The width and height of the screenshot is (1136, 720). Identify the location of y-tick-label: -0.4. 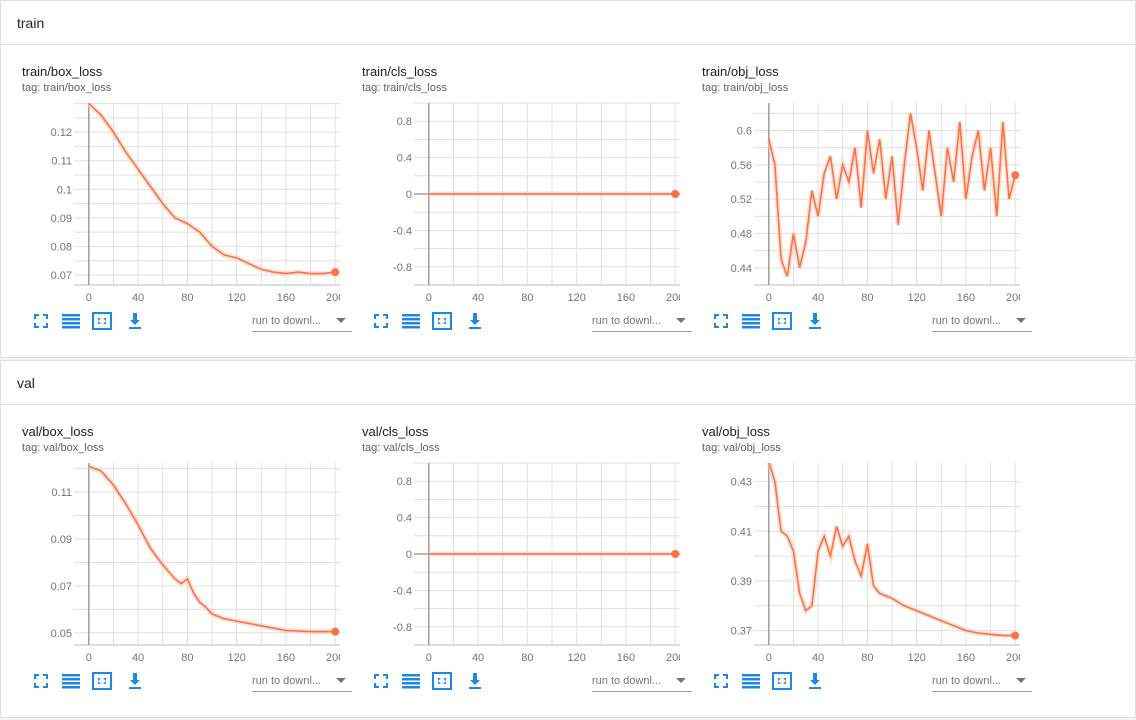
(402, 591).